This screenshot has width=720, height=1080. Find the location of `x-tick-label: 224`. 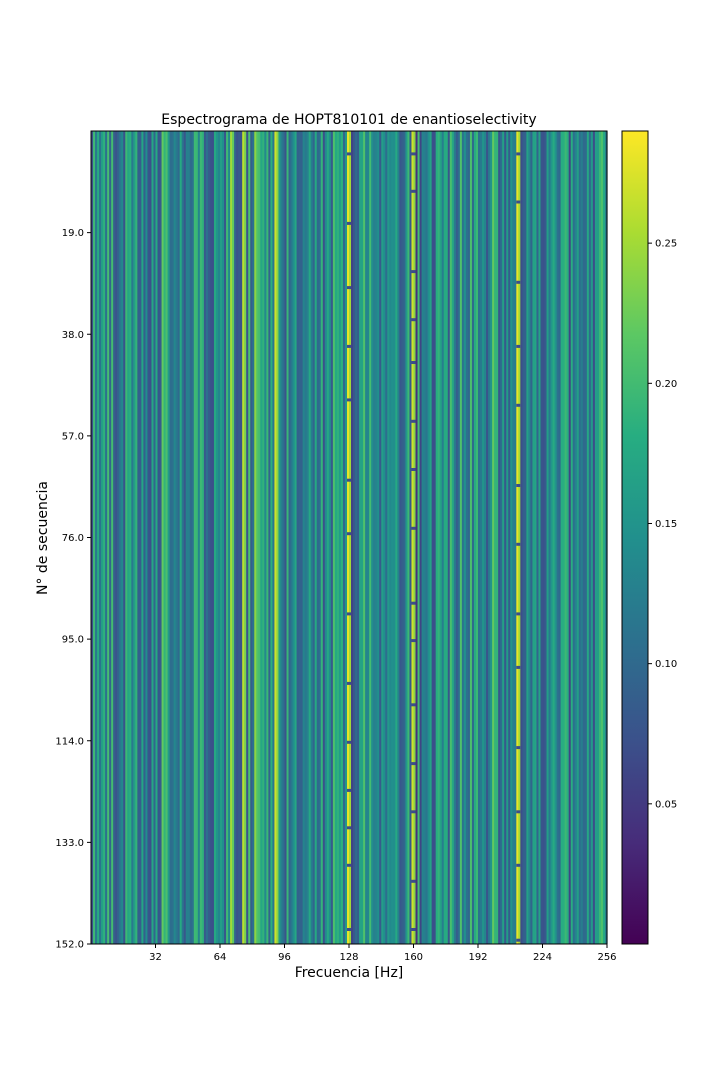

x-tick-label: 224 is located at coordinates (542, 957).